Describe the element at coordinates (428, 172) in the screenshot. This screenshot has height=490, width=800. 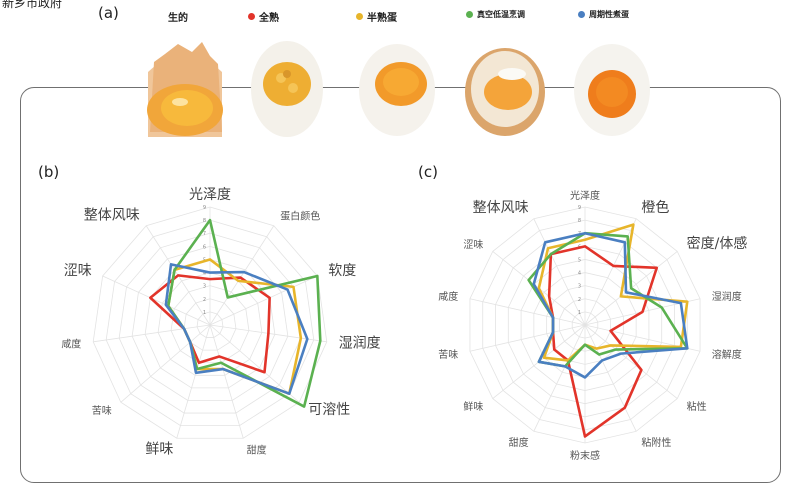
I see `panel-c-label: (c)` at that location.